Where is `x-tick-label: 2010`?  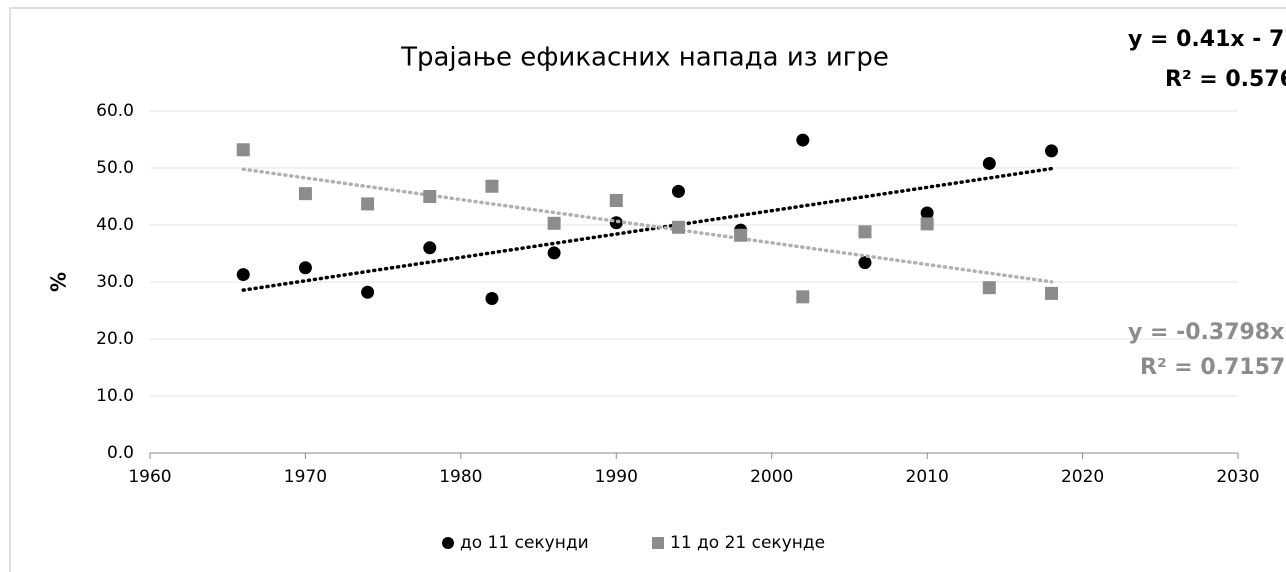 x-tick-label: 2010 is located at coordinates (927, 477).